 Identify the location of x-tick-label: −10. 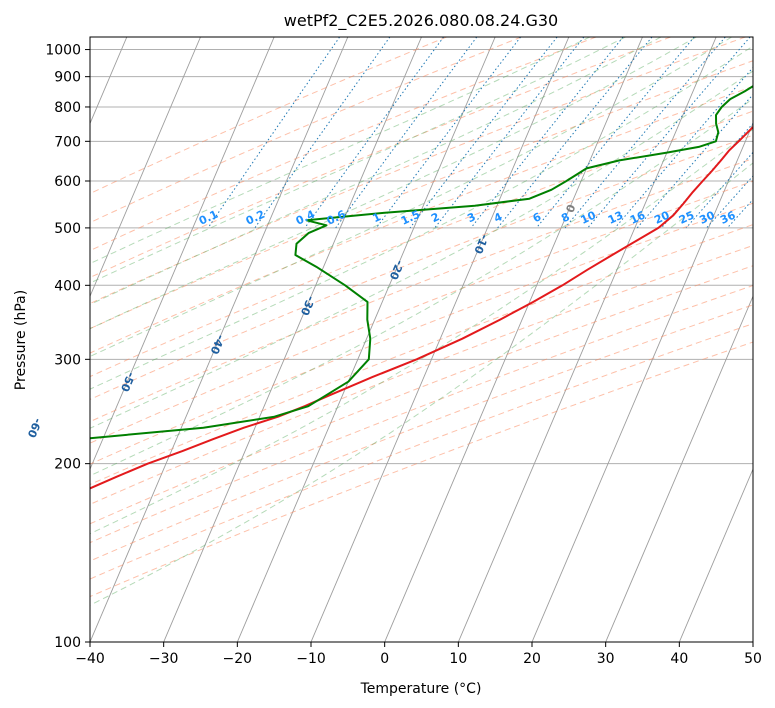
(311, 659).